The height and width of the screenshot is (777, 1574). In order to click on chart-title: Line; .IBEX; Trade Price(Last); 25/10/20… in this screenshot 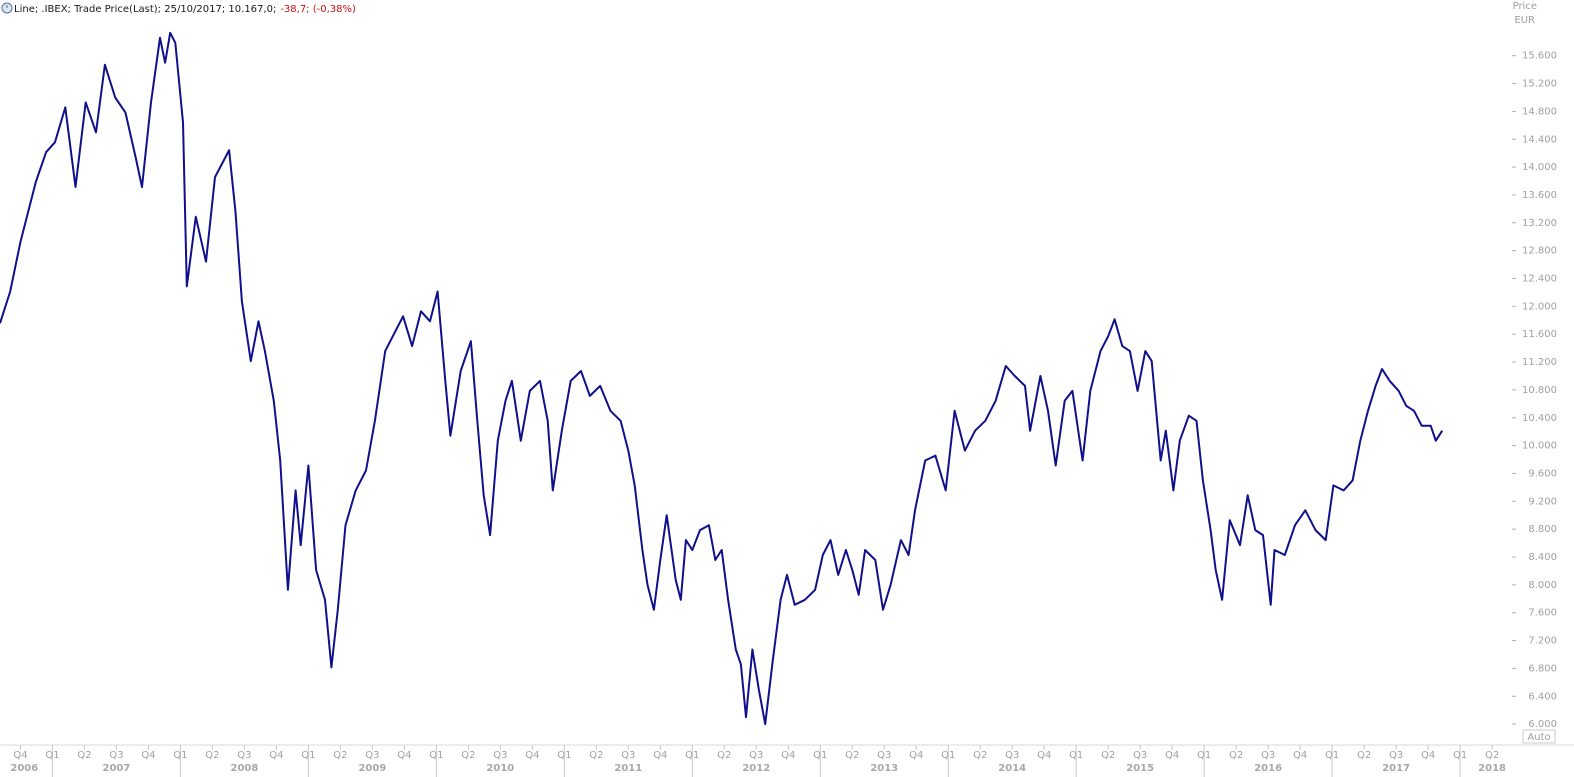, I will do `click(145, 9)`.